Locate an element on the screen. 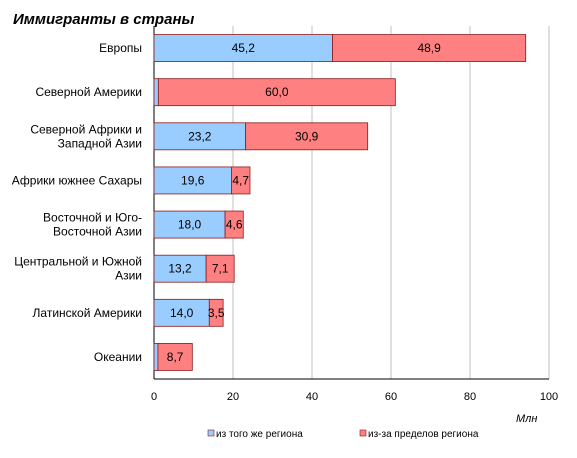 The height and width of the screenshot is (458, 577). category-label: Океании is located at coordinates (118, 357).